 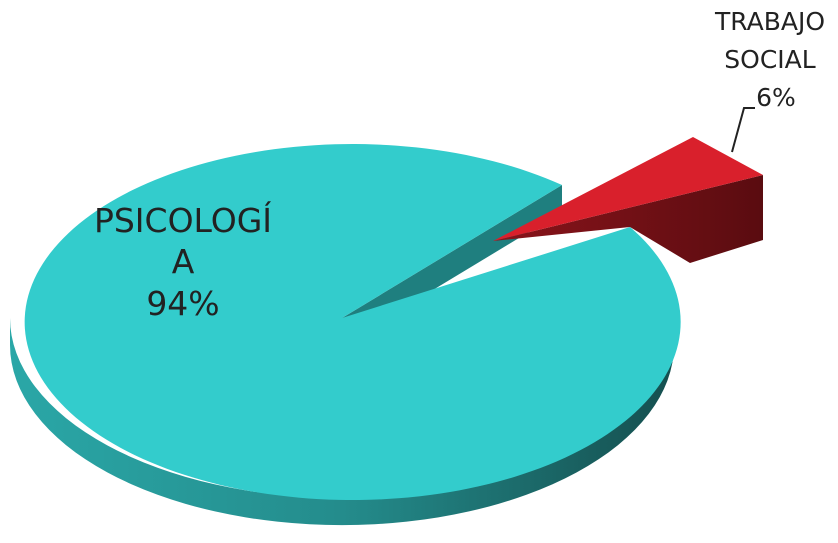 What do you see at coordinates (743, 130) in the screenshot?
I see `leader-line` at bounding box center [743, 130].